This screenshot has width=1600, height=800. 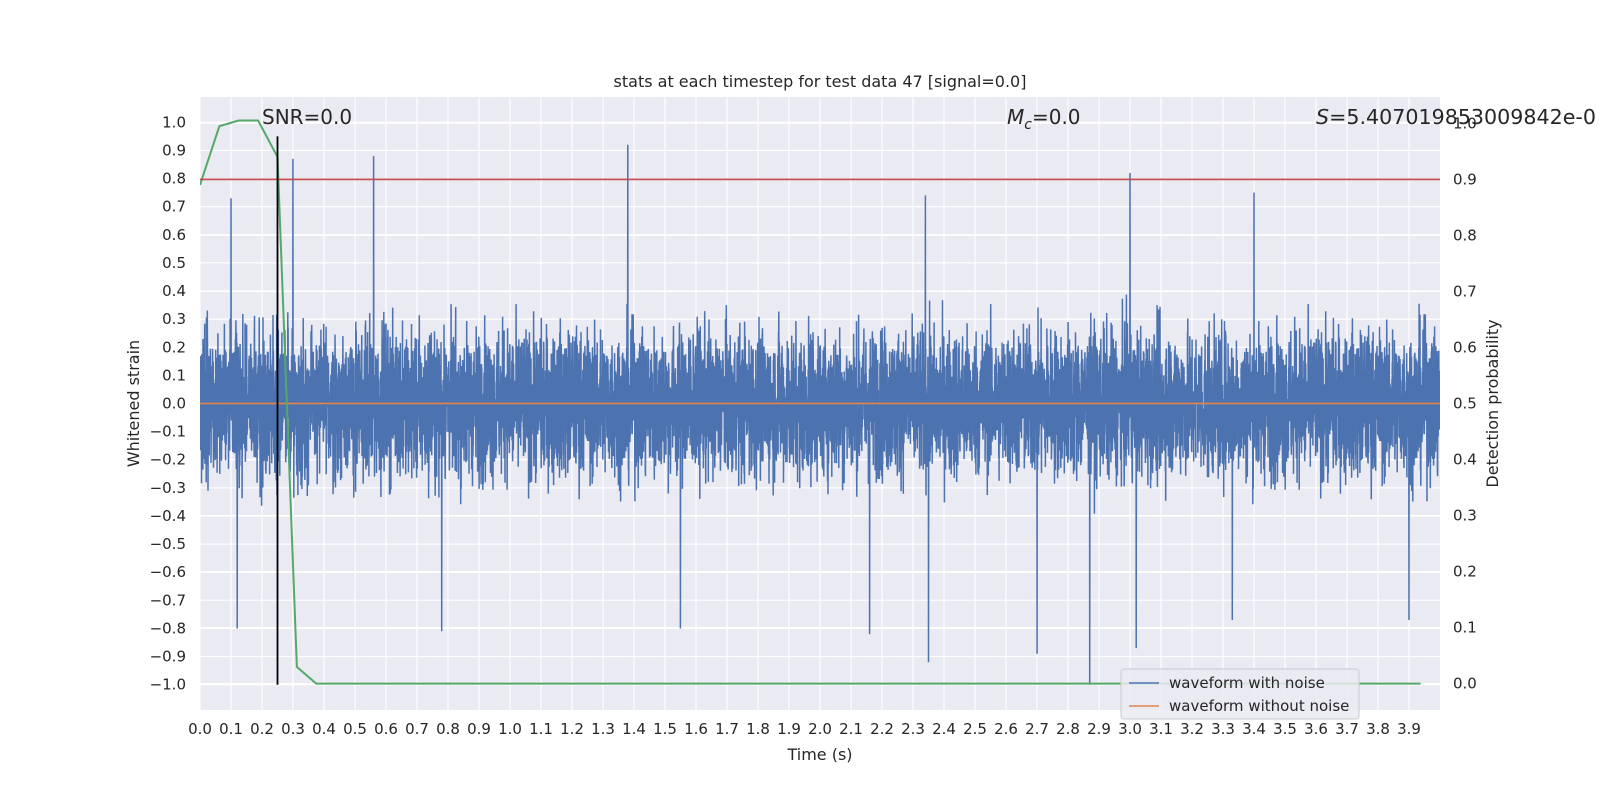 I want to click on y-axis-label: Whitened strain, so click(x=133, y=403).